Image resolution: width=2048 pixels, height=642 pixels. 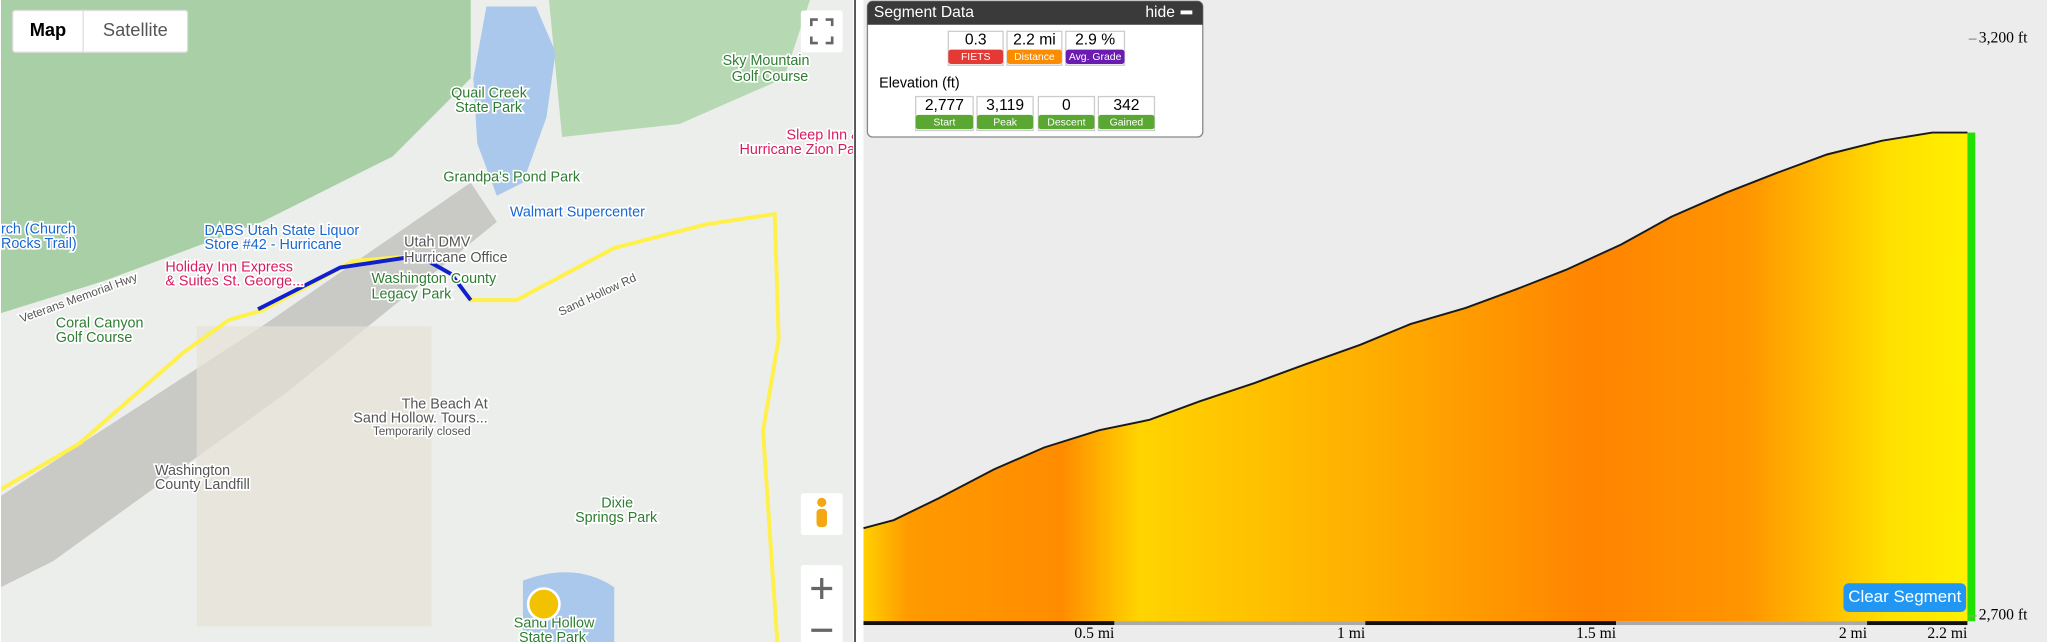 I want to click on divider, so click(x=858, y=321).